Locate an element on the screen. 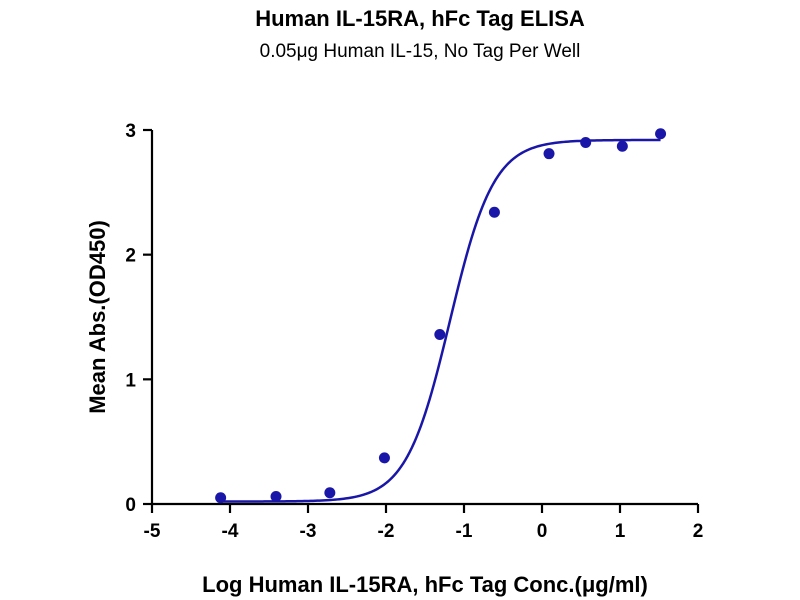 This screenshot has width=800, height=600. chart-title: Human IL-15RA, hFc Tag ELISA is located at coordinates (420, 18).